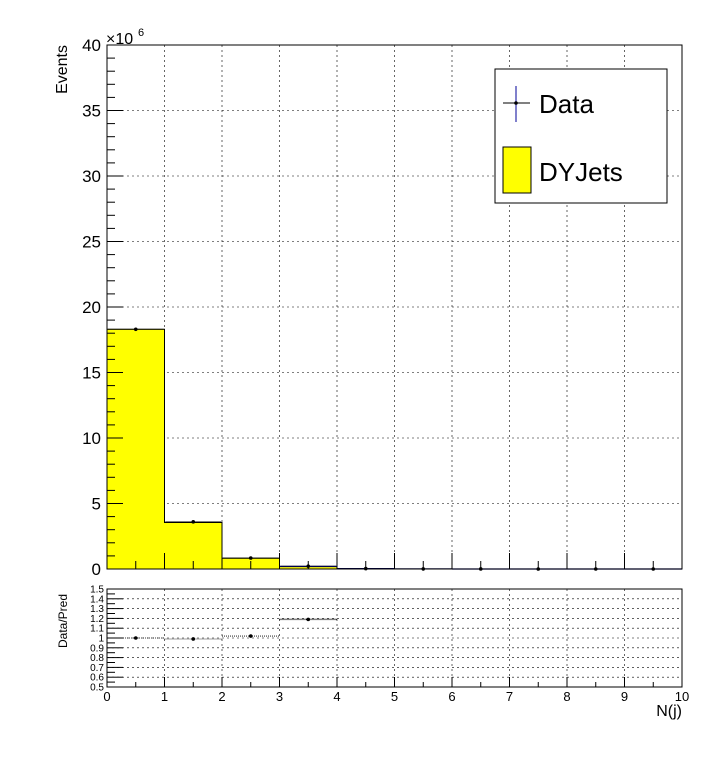 The image size is (718, 775). Describe the element at coordinates (509, 696) in the screenshot. I see `ratio-xtick-label: 7` at that location.